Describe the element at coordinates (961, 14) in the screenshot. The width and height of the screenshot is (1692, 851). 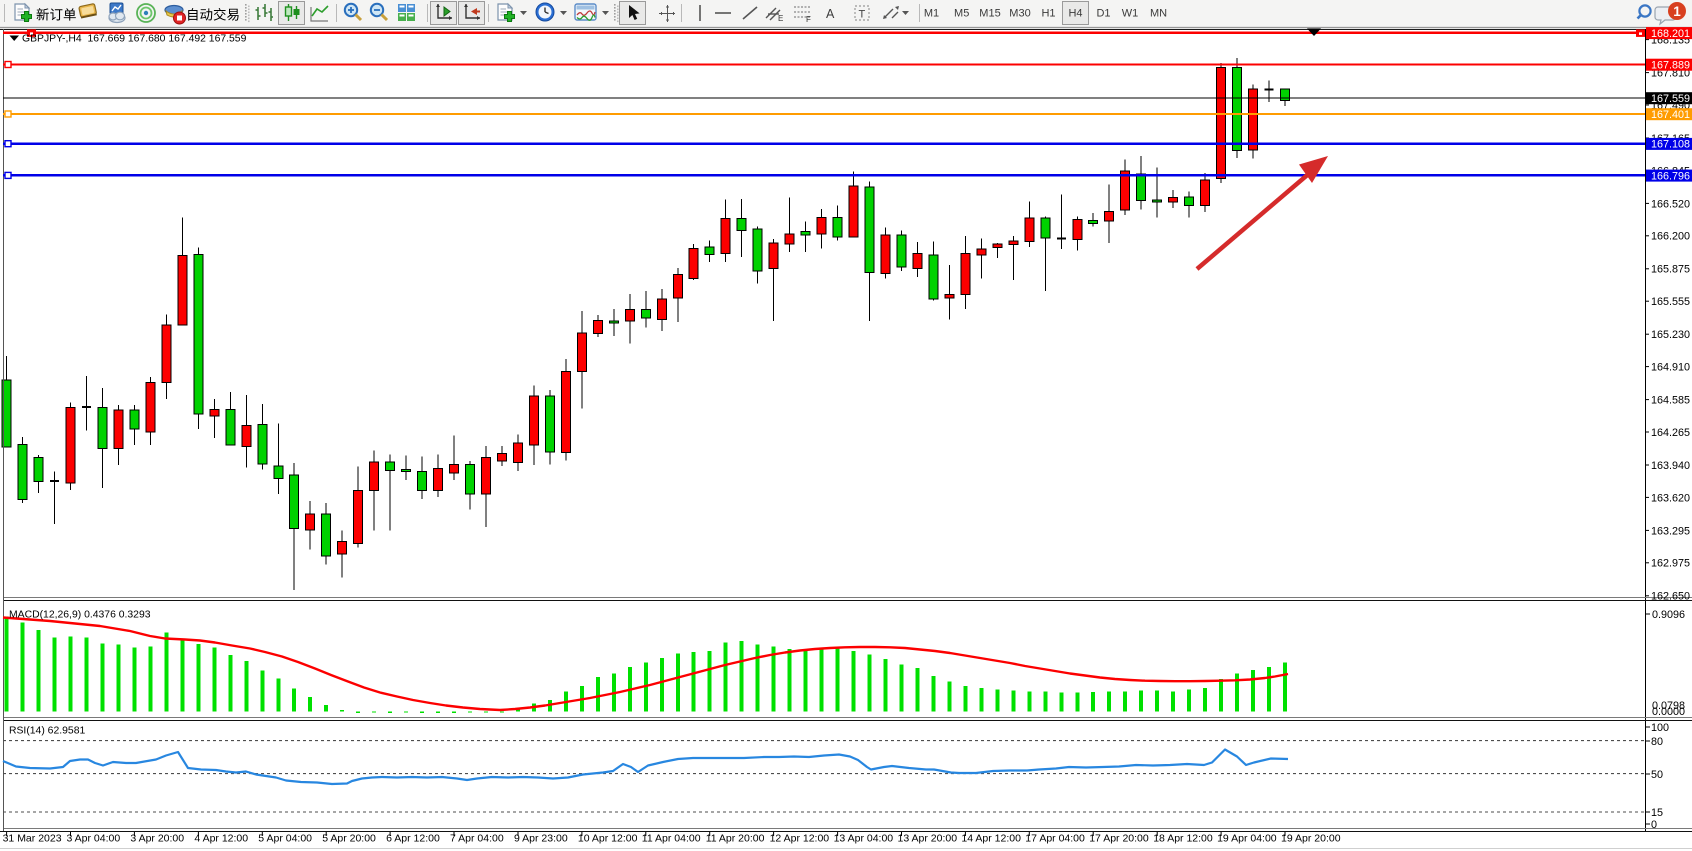
I see `svg-text: M5` at that location.